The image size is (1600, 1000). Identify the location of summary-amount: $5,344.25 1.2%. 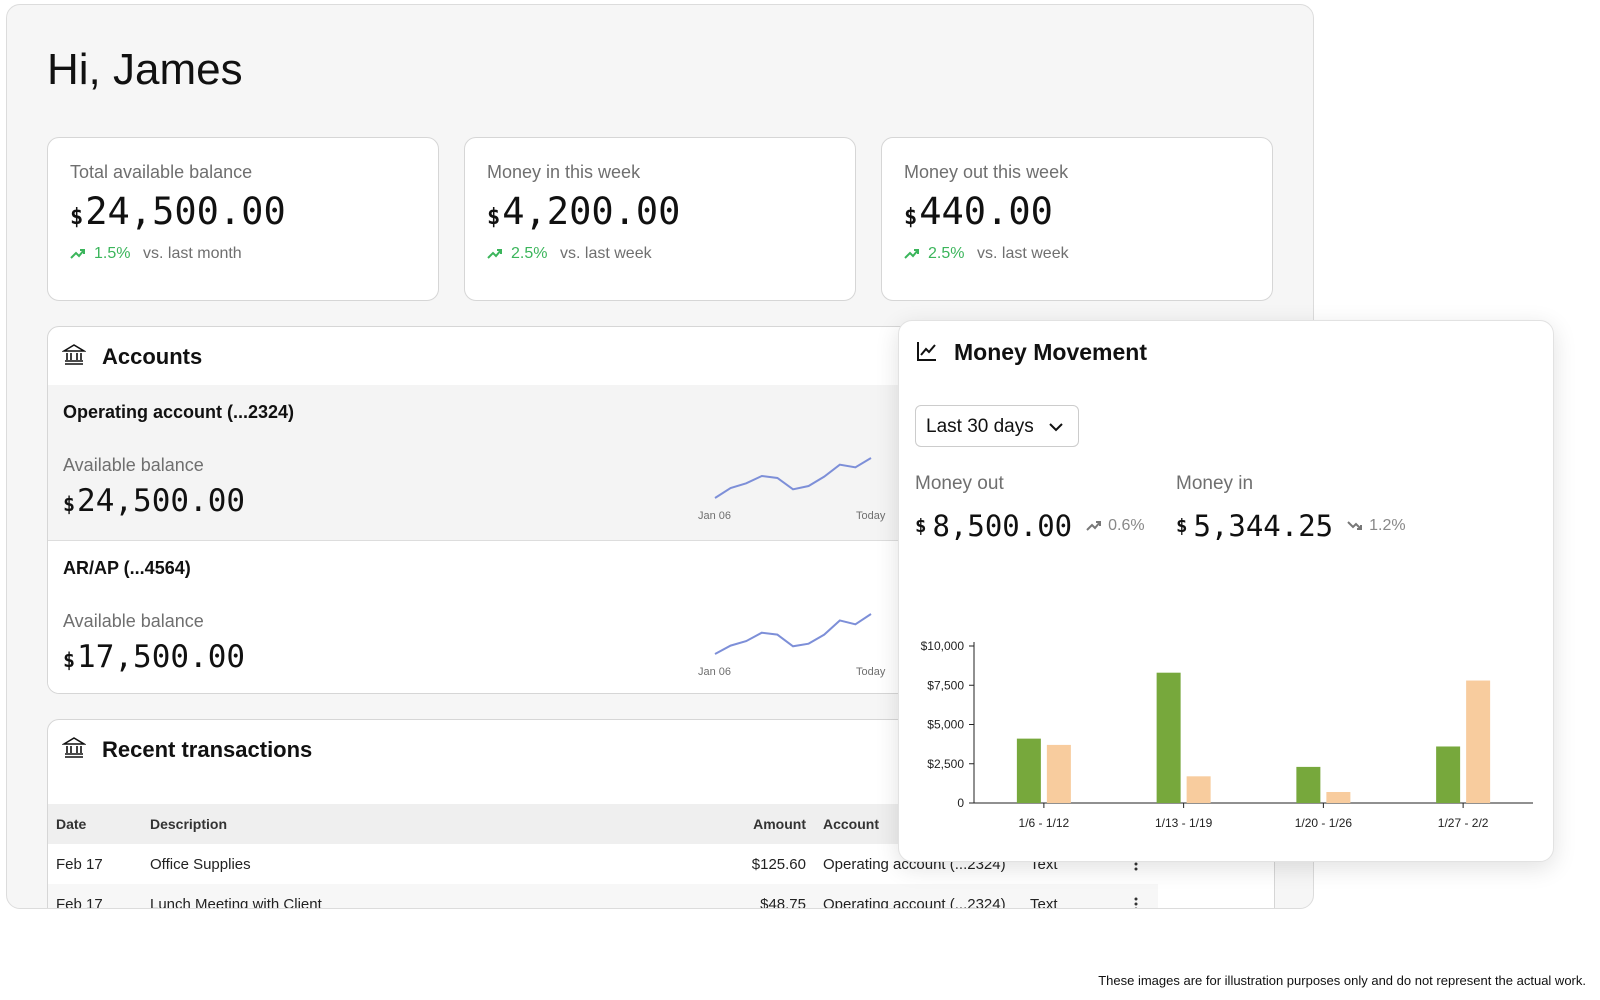
(1291, 526).